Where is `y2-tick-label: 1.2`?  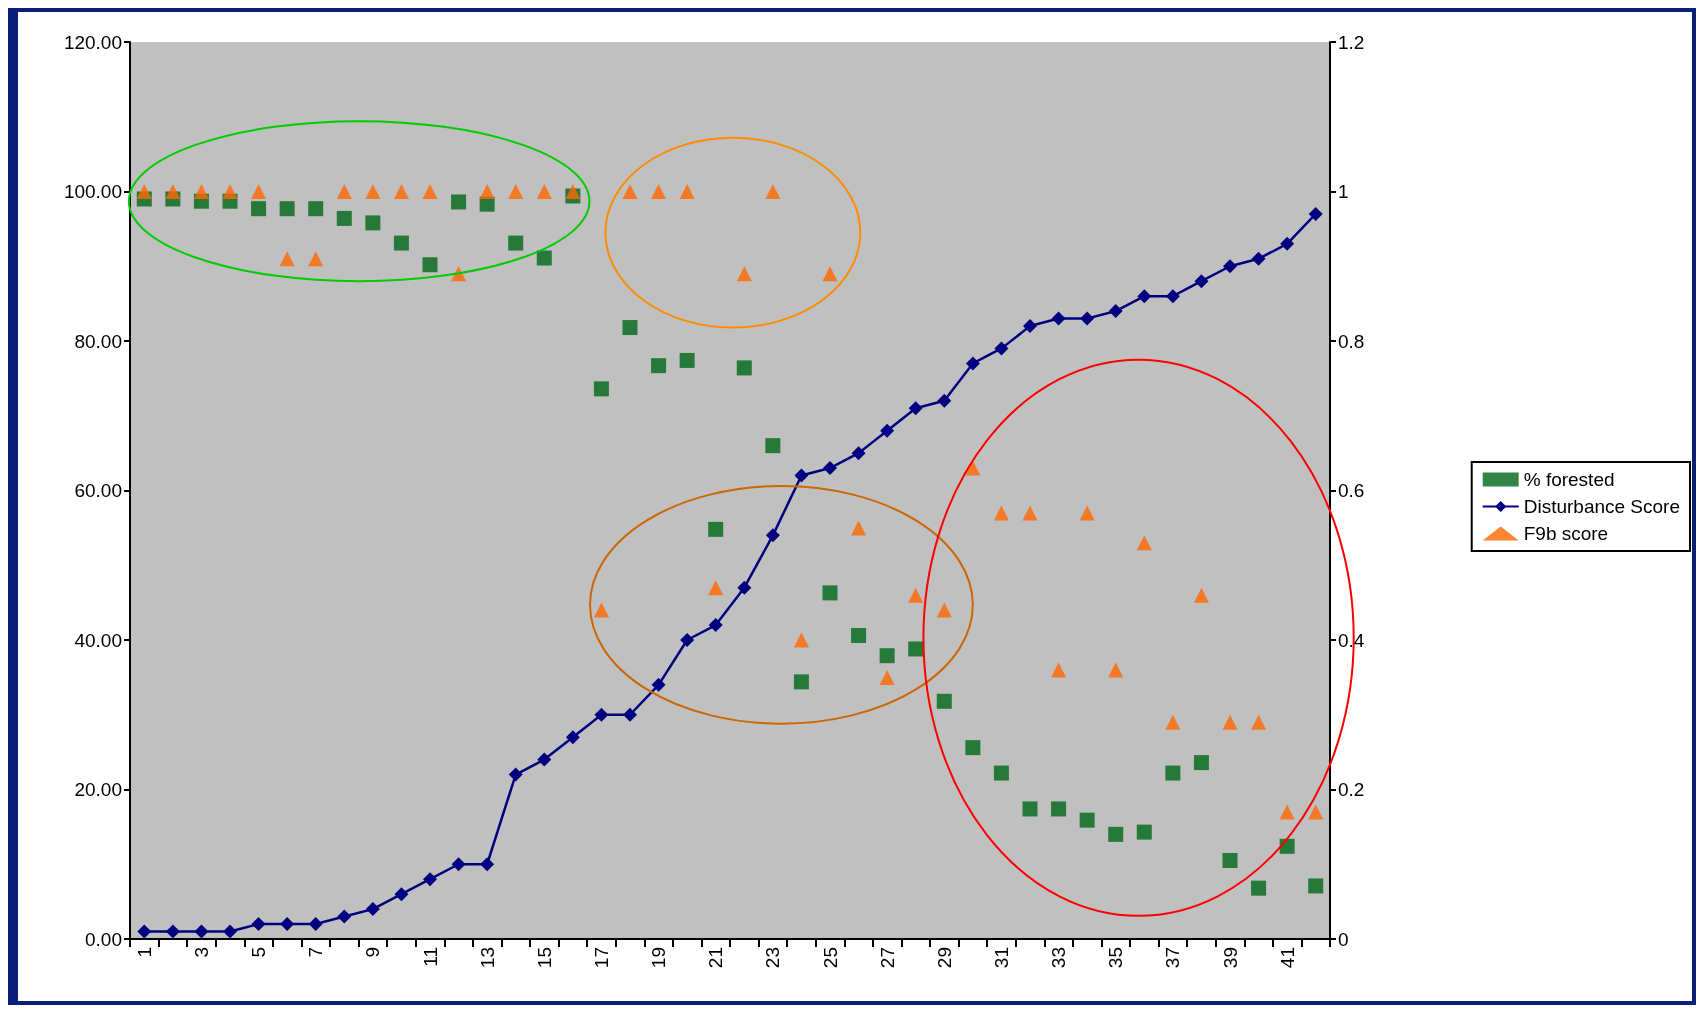 y2-tick-label: 1.2 is located at coordinates (1351, 42).